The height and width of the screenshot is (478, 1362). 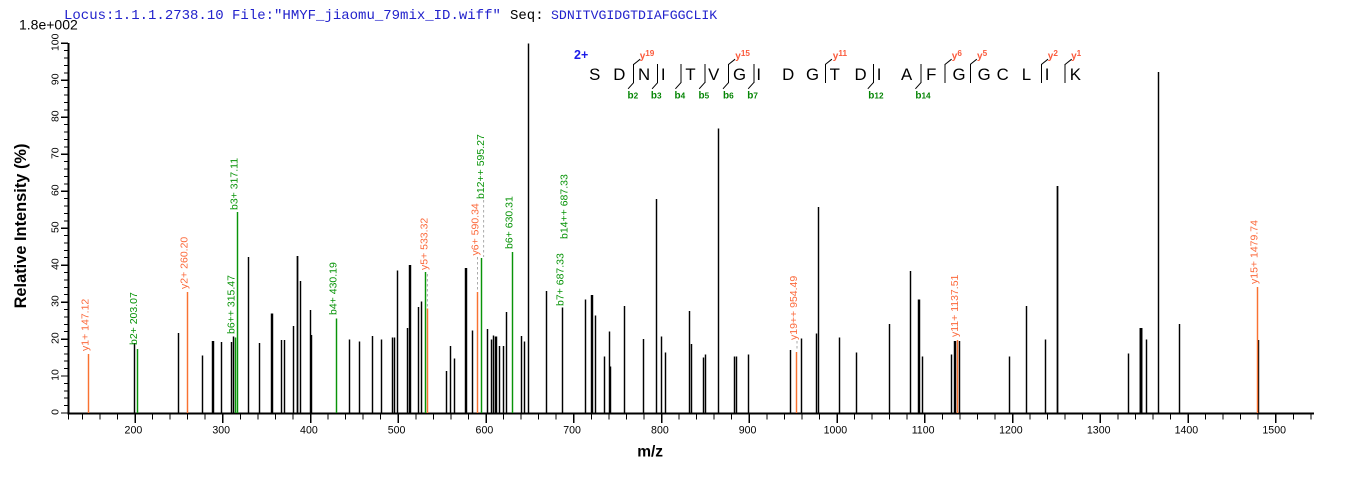 What do you see at coordinates (728, 95) in the screenshot?
I see `svg-text: b6` at bounding box center [728, 95].